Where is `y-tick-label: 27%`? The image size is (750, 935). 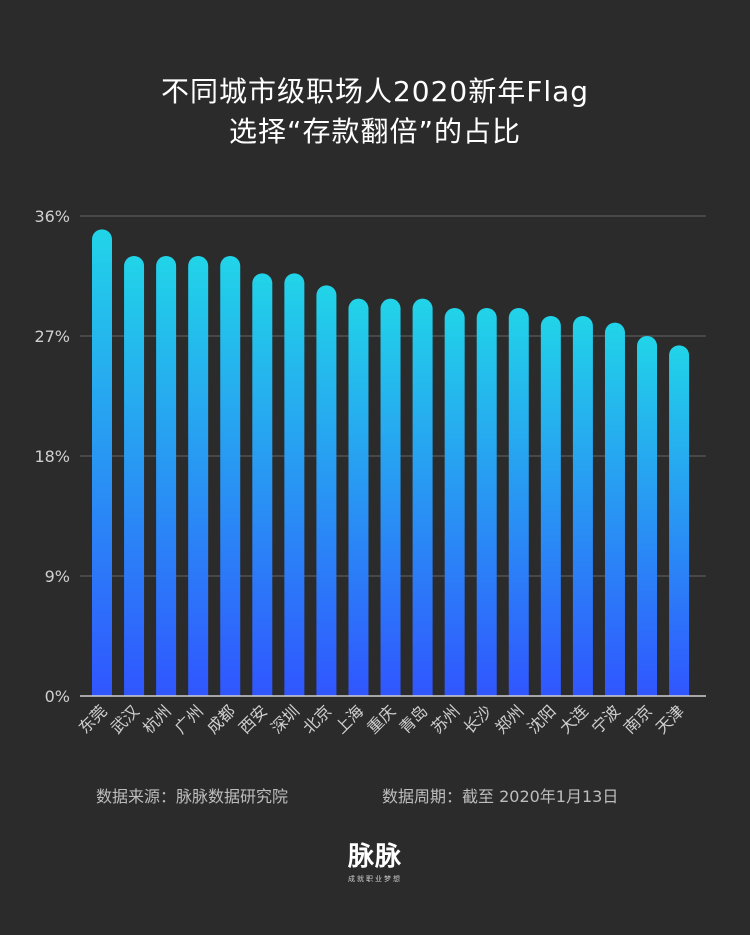 y-tick-label: 27% is located at coordinates (52, 336).